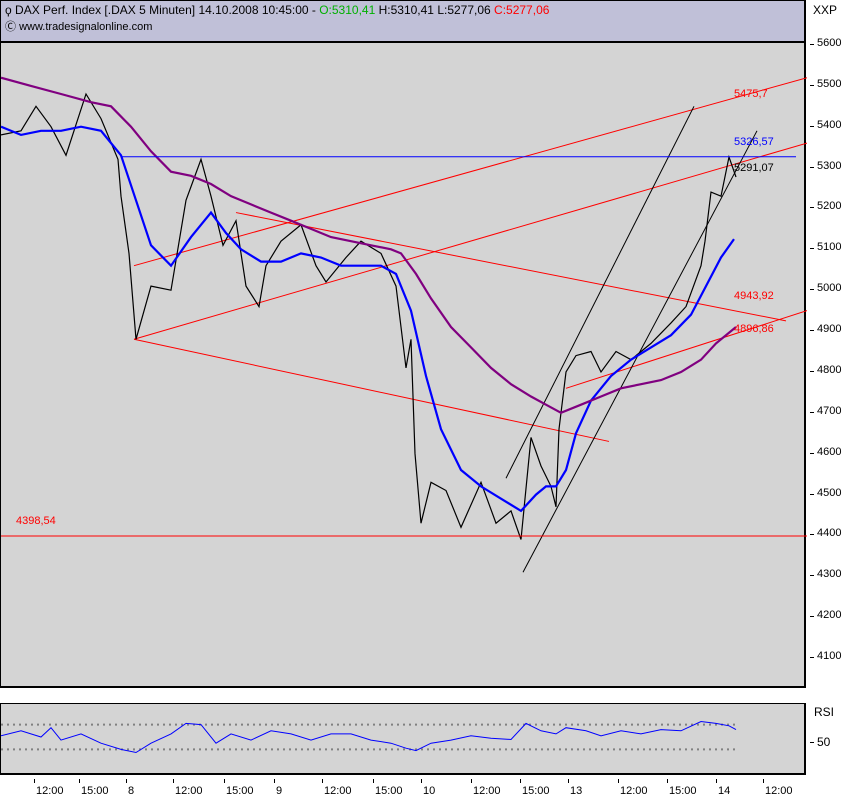 This screenshot has width=850, height=800. Describe the element at coordinates (724, 791) in the screenshot. I see `x-tick-label: 14` at that location.